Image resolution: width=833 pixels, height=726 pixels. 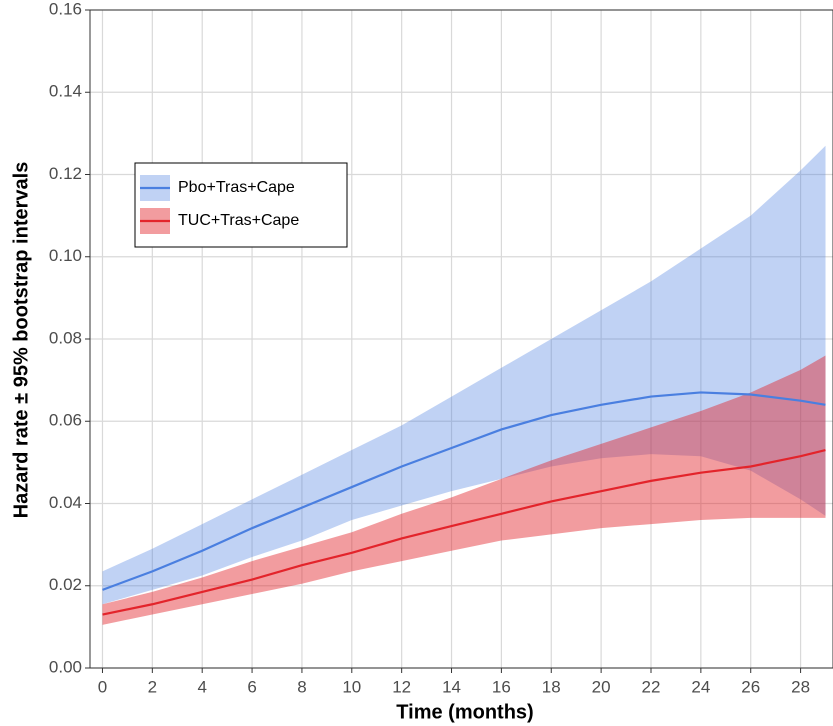 I want to click on x-tick-label: 8, so click(x=301, y=686).